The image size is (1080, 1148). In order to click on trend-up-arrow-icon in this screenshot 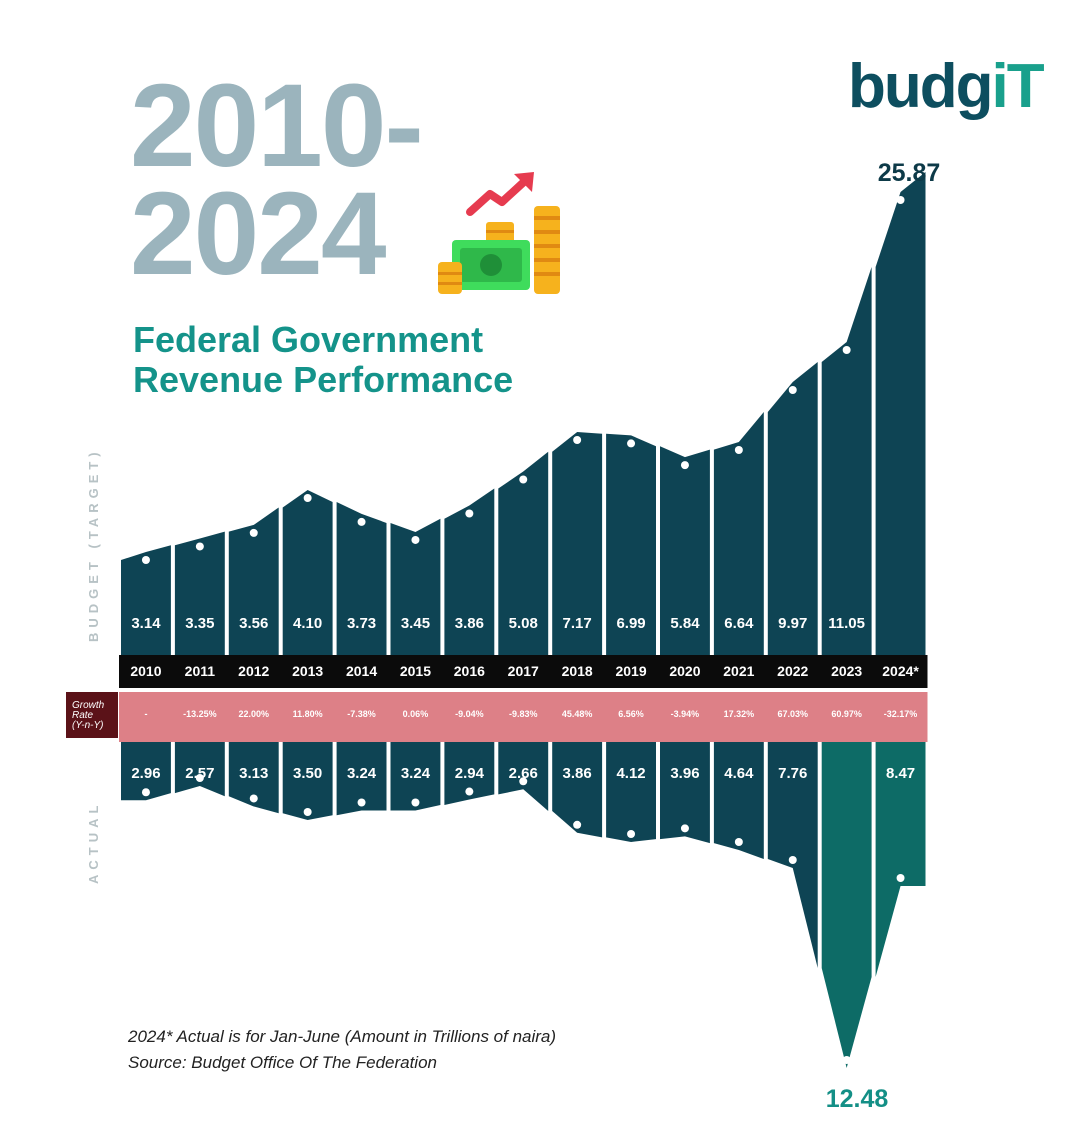, I will do `click(500, 194)`.